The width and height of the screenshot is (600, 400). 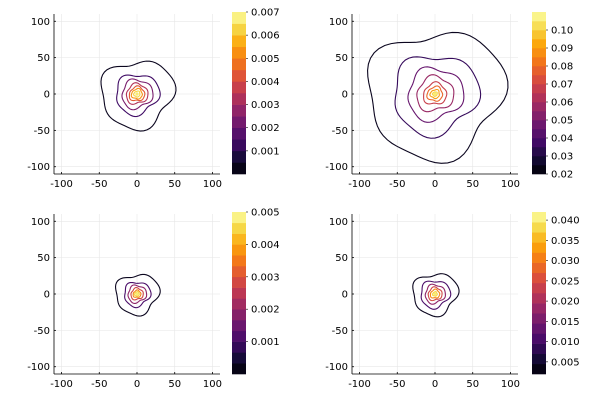 I want to click on colorbar-tick-label: 0.020, so click(x=565, y=302).